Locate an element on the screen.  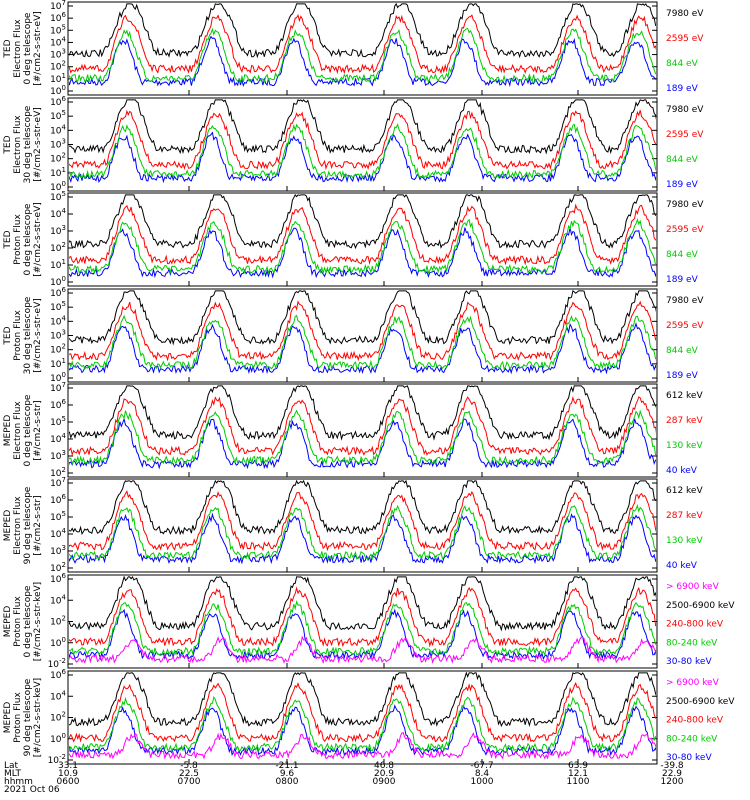
x-tick-lat: -67.7 is located at coordinates (481, 766).